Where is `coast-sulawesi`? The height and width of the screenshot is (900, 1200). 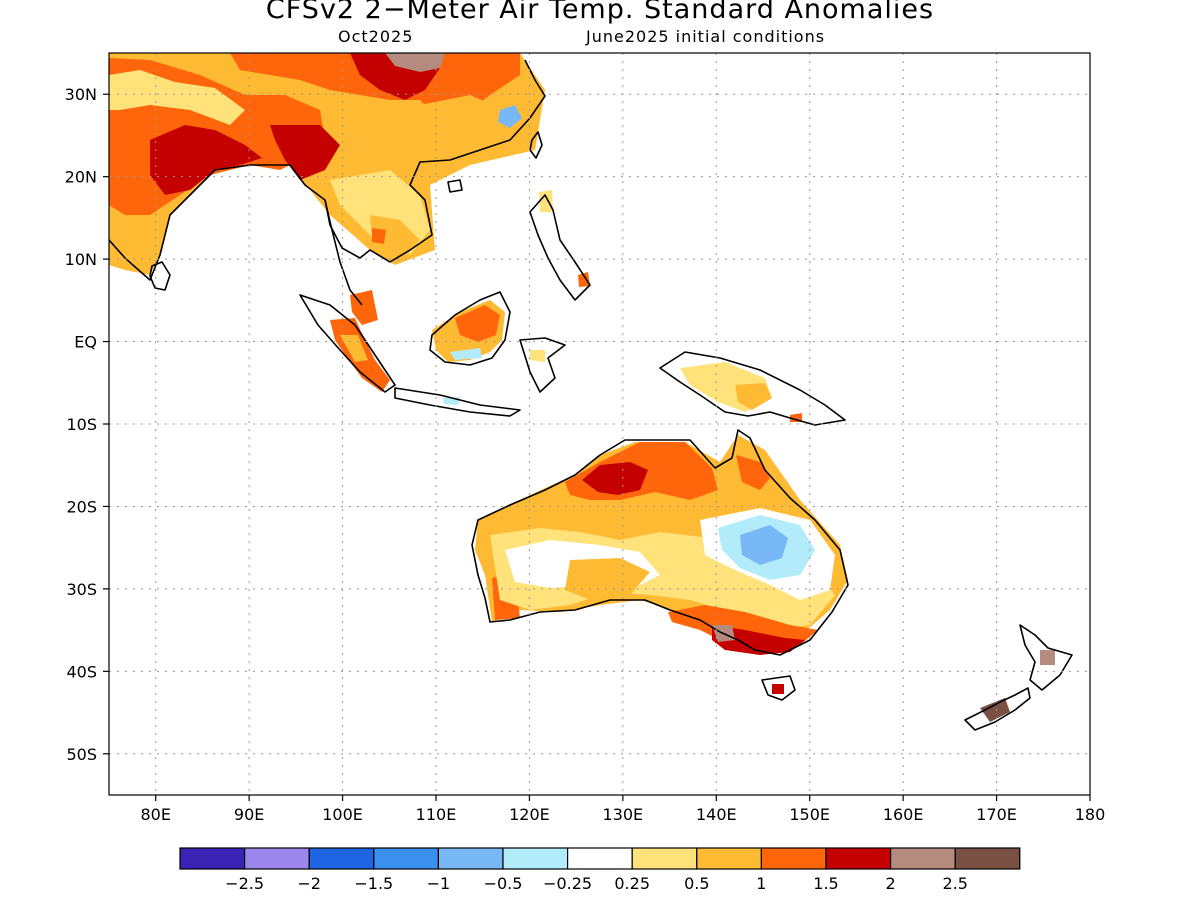
coast-sulawesi is located at coordinates (542, 365).